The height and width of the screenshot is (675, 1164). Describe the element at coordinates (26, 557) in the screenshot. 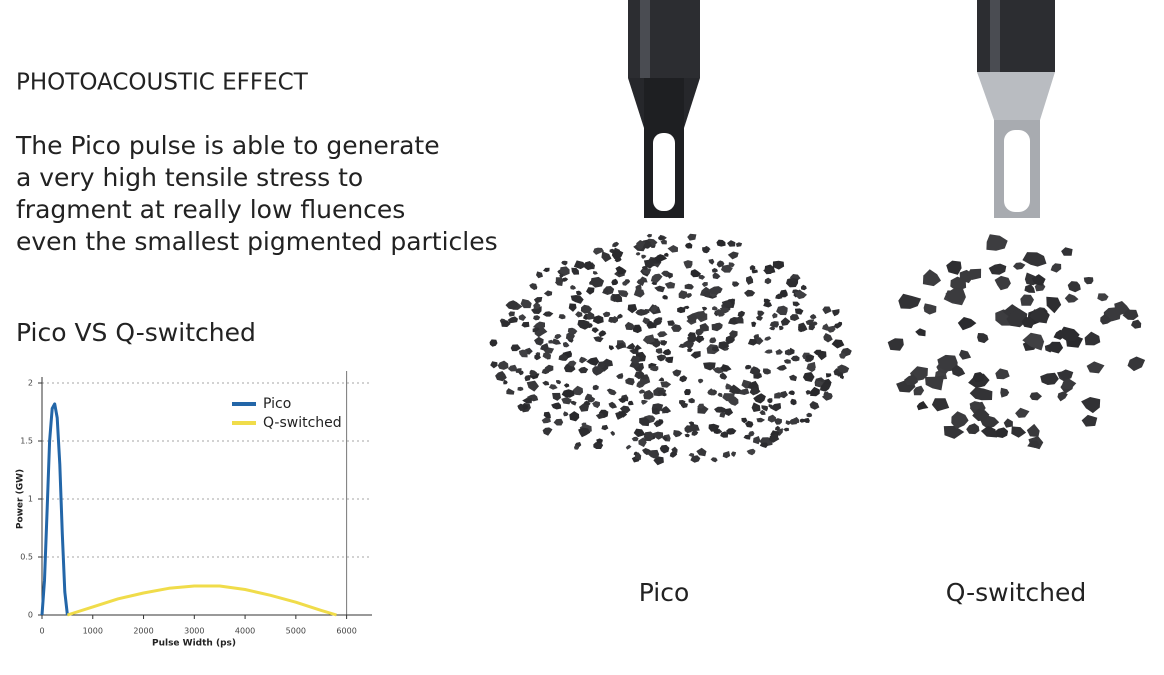

I see `y-tick-label: 0.5` at that location.